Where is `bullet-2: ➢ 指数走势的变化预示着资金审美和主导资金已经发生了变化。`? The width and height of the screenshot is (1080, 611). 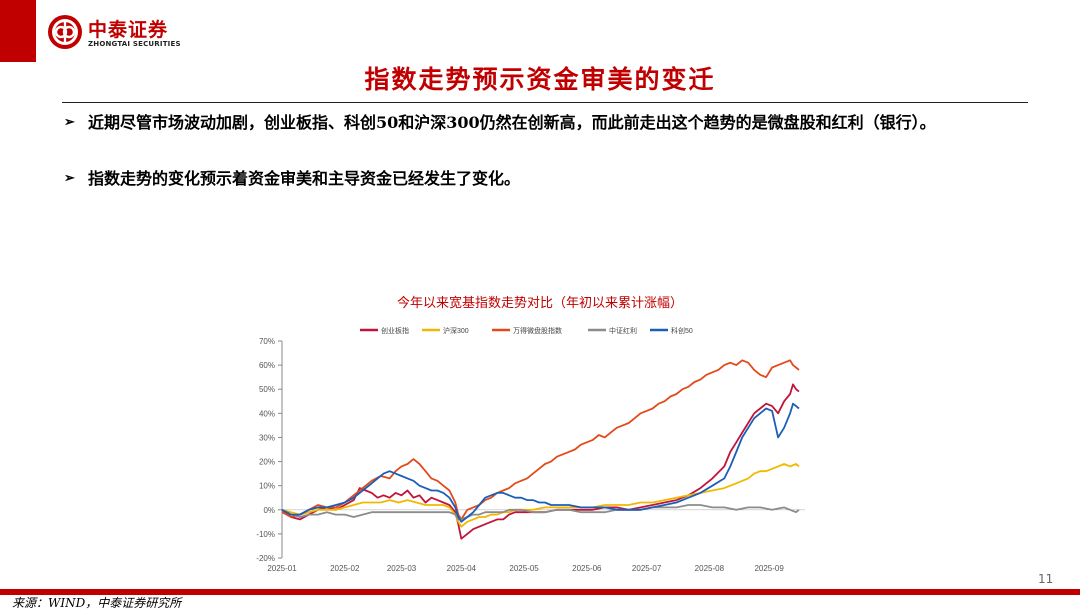
bullet-2: ➢ 指数走势的变化预示着资金审美和主导资金已经发生了变化。 is located at coordinates (547, 179).